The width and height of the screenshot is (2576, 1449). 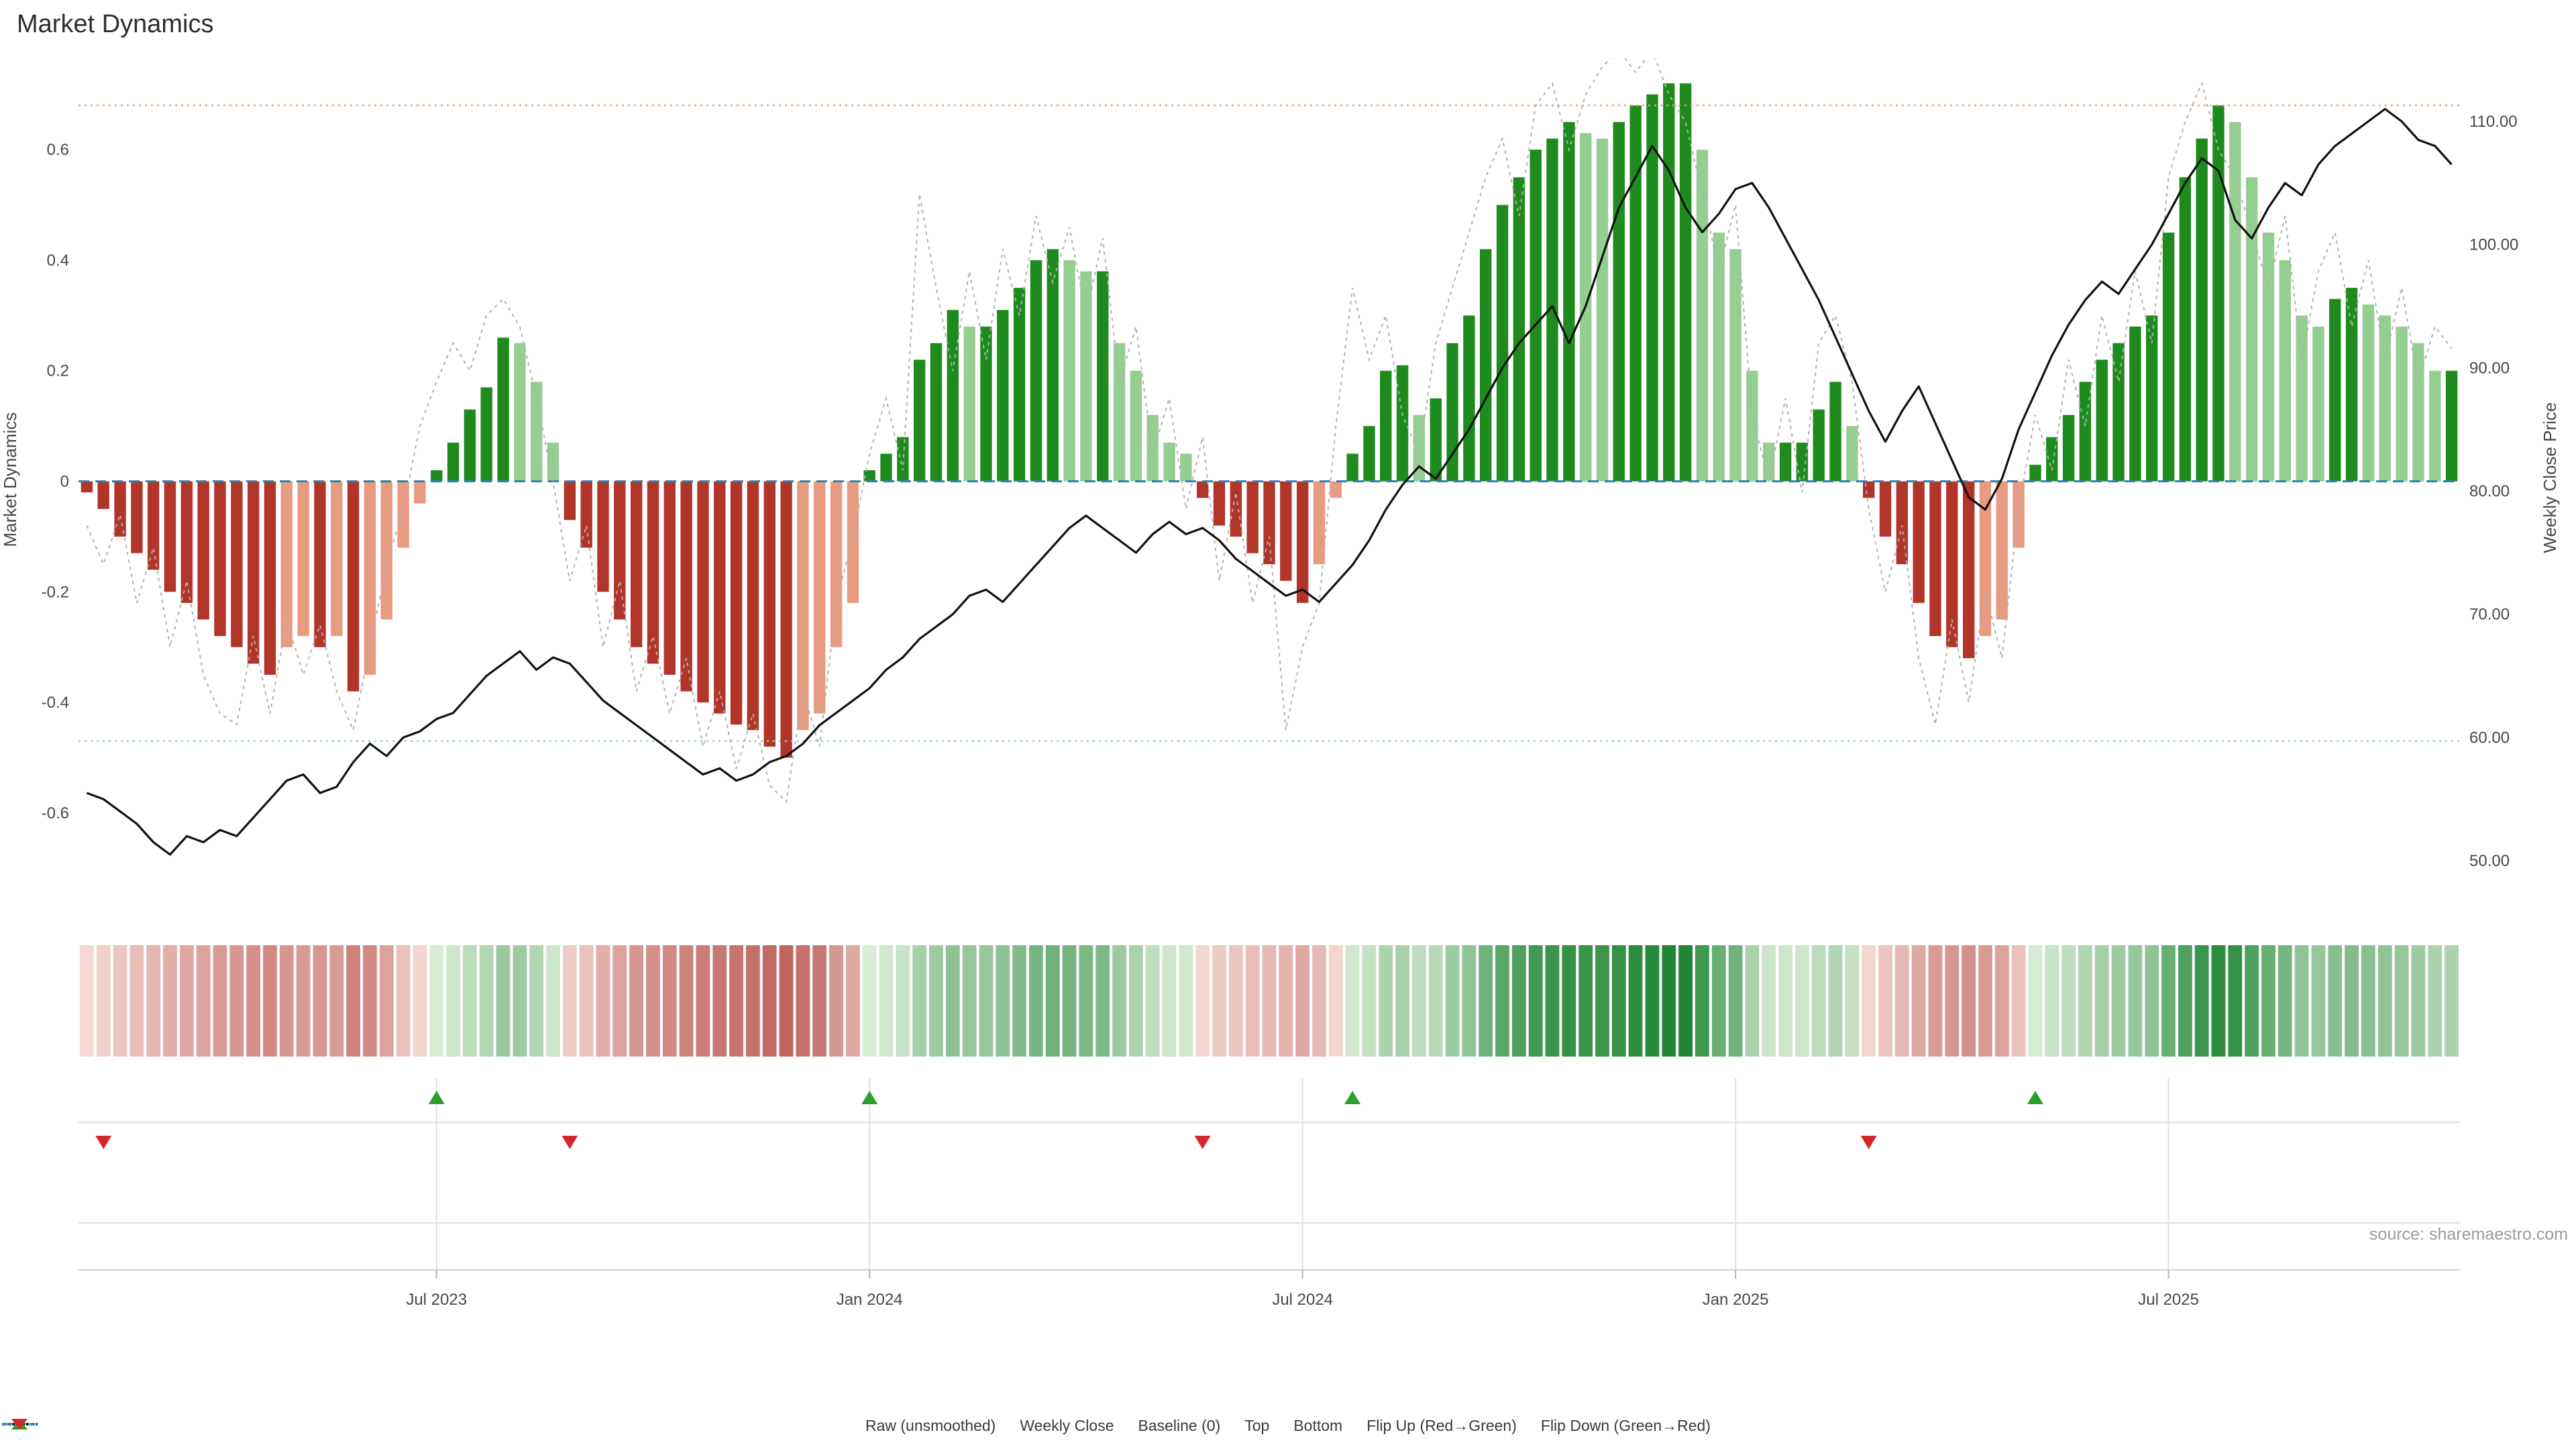 I want to click on right-tick-label: 110.00, so click(x=2493, y=122).